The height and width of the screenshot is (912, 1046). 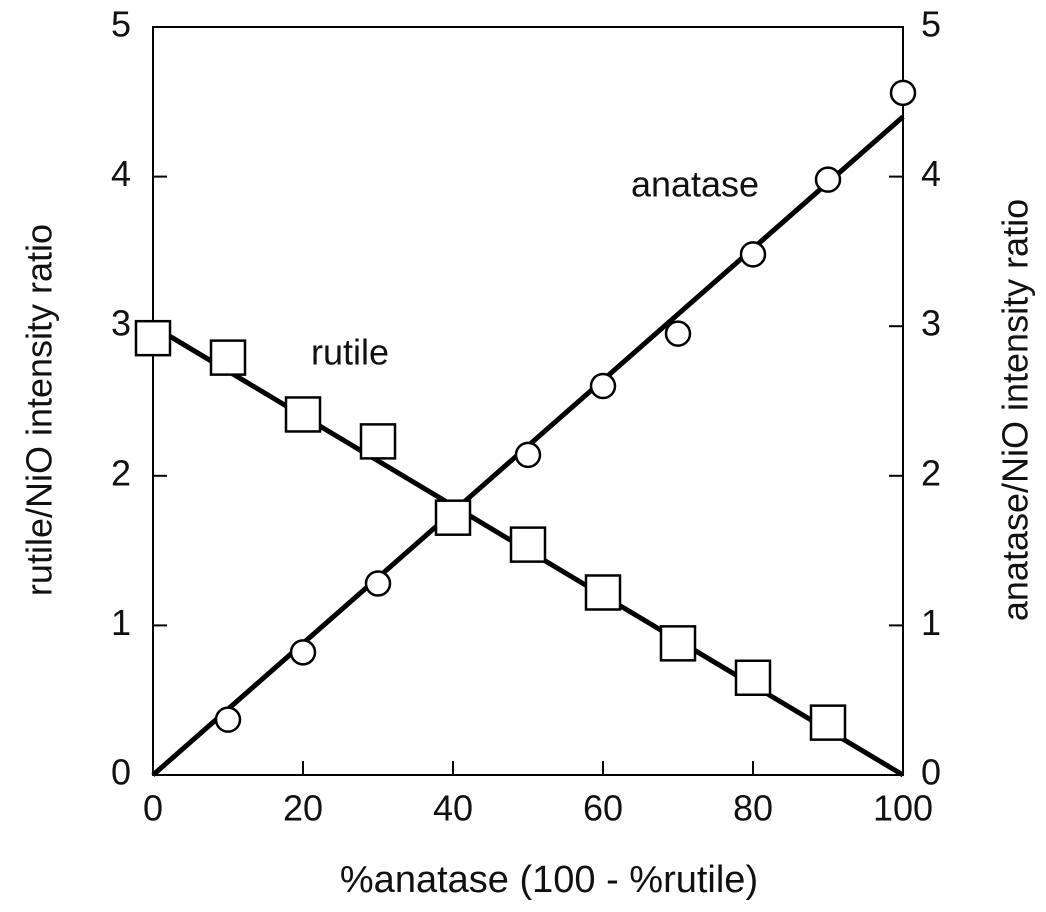 What do you see at coordinates (903, 808) in the screenshot?
I see `x-tick-label: 100` at bounding box center [903, 808].